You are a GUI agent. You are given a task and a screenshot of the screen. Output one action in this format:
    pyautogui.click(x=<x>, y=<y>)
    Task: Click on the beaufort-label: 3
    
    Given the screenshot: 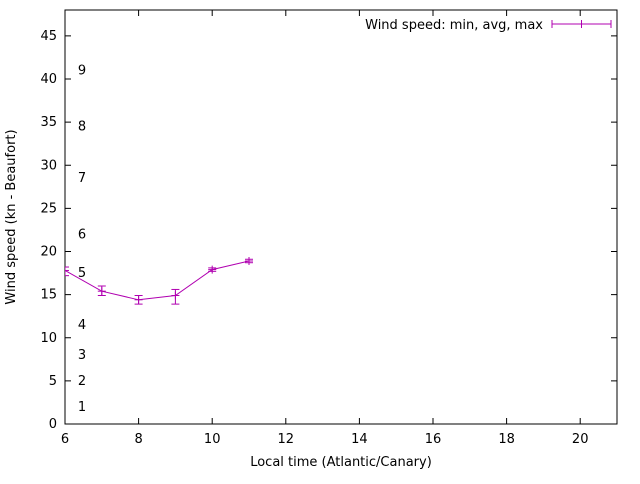 What is the action you would take?
    pyautogui.click(x=82, y=355)
    